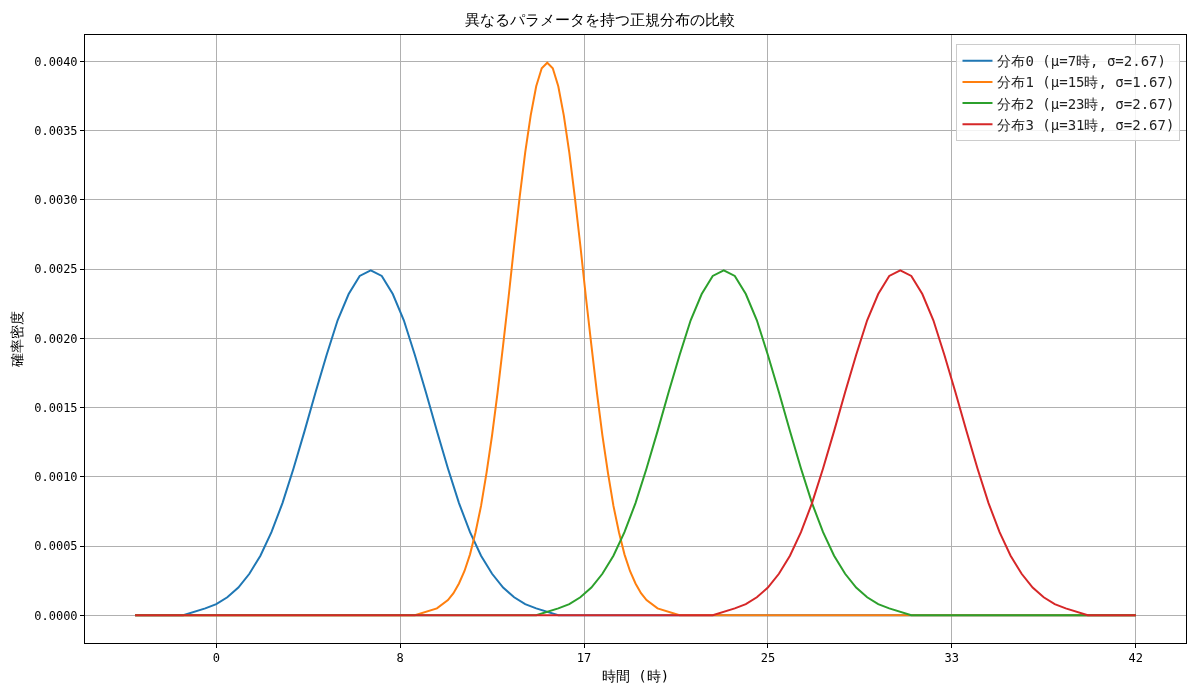  What do you see at coordinates (56, 615) in the screenshot?
I see `y-tick-label: 0.0000` at bounding box center [56, 615].